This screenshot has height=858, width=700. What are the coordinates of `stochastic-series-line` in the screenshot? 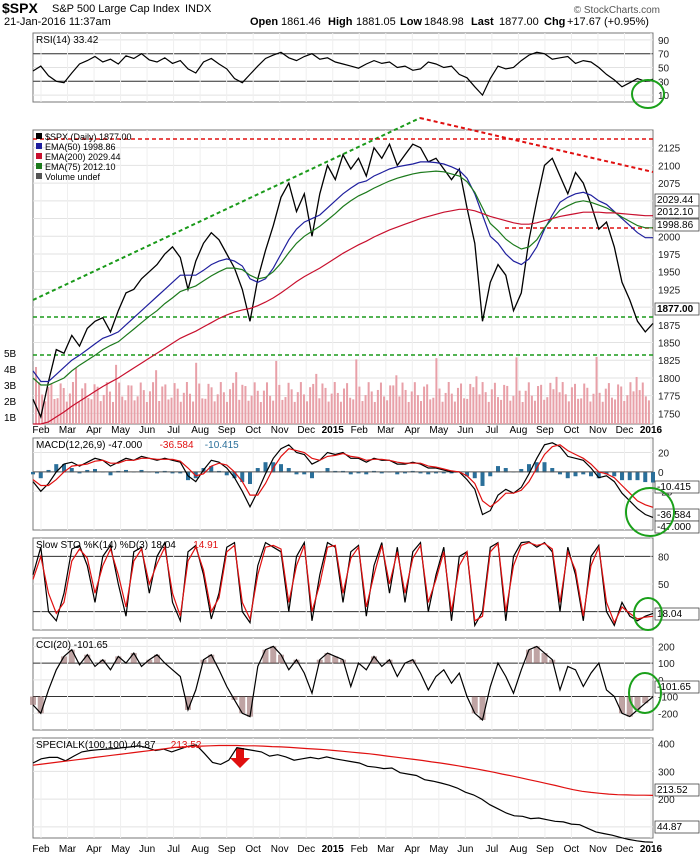 It's located at (343, 583).